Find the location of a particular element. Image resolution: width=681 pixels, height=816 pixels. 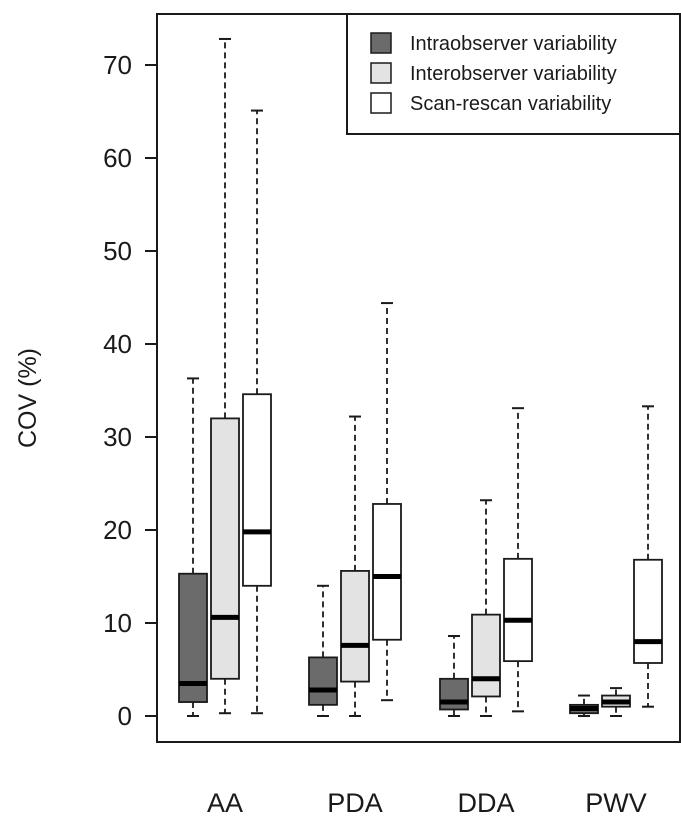

legend-entry: Intraobserver variability is located at coordinates (513, 44).